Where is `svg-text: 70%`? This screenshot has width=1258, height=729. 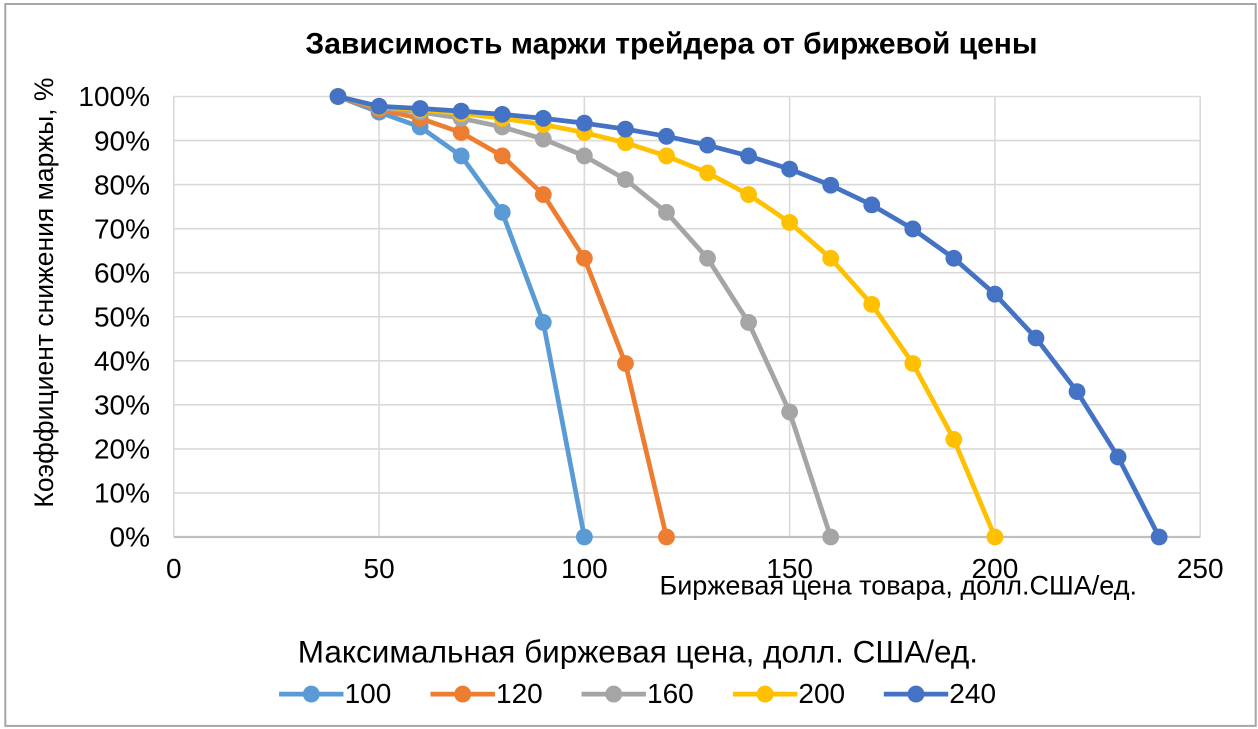 svg-text: 70% is located at coordinates (122, 228).